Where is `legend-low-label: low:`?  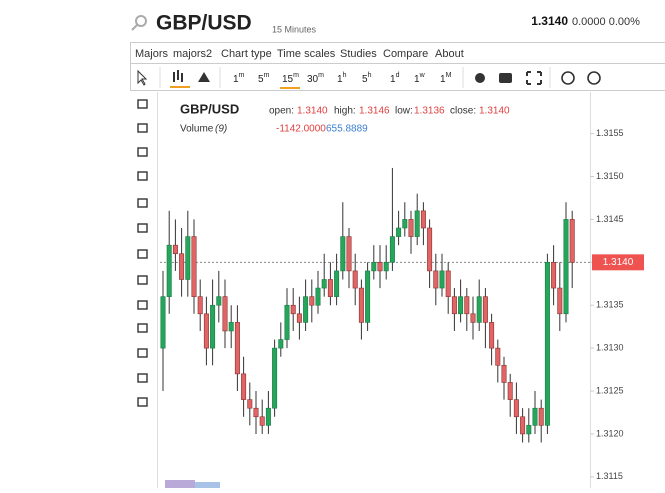
legend-low-label: low: is located at coordinates (404, 111).